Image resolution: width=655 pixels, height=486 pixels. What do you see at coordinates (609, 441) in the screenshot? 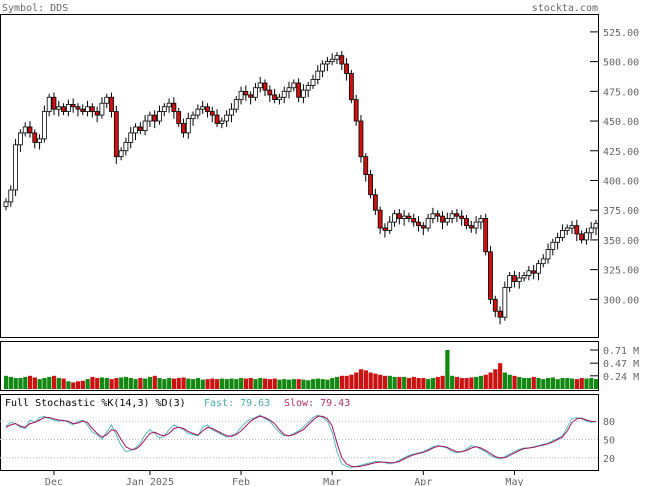
I see `stochastic-tick-label: 50` at bounding box center [609, 441].